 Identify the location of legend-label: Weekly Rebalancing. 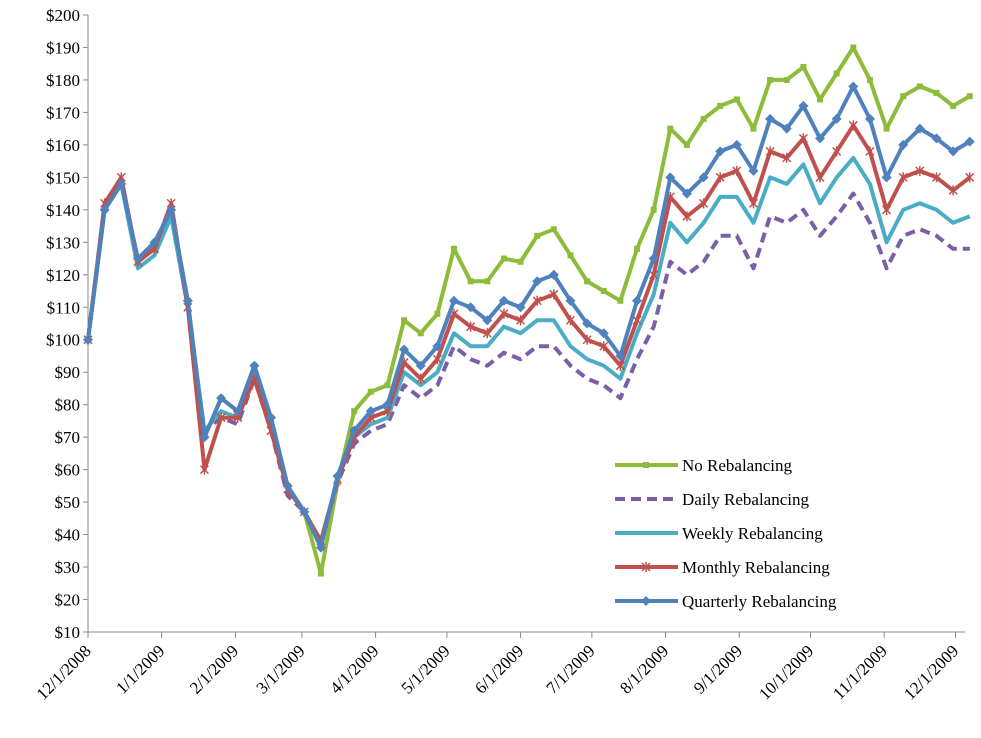
(752, 533).